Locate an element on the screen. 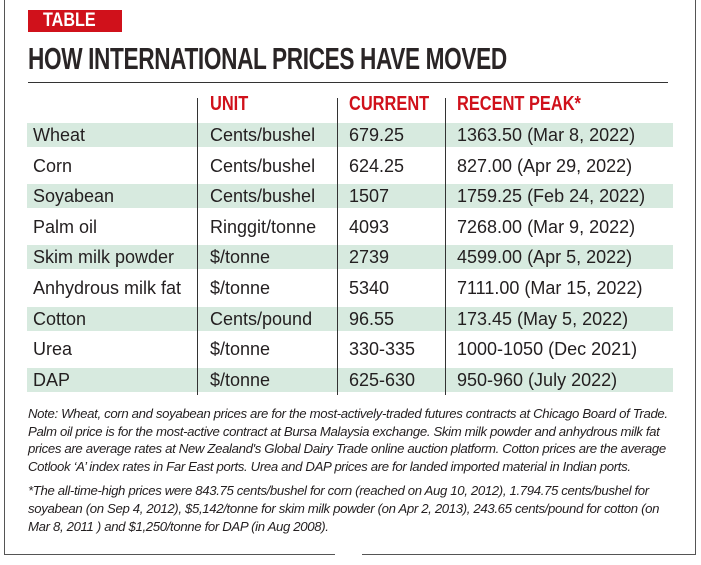  commodity-cell: Corn is located at coordinates (53, 165).